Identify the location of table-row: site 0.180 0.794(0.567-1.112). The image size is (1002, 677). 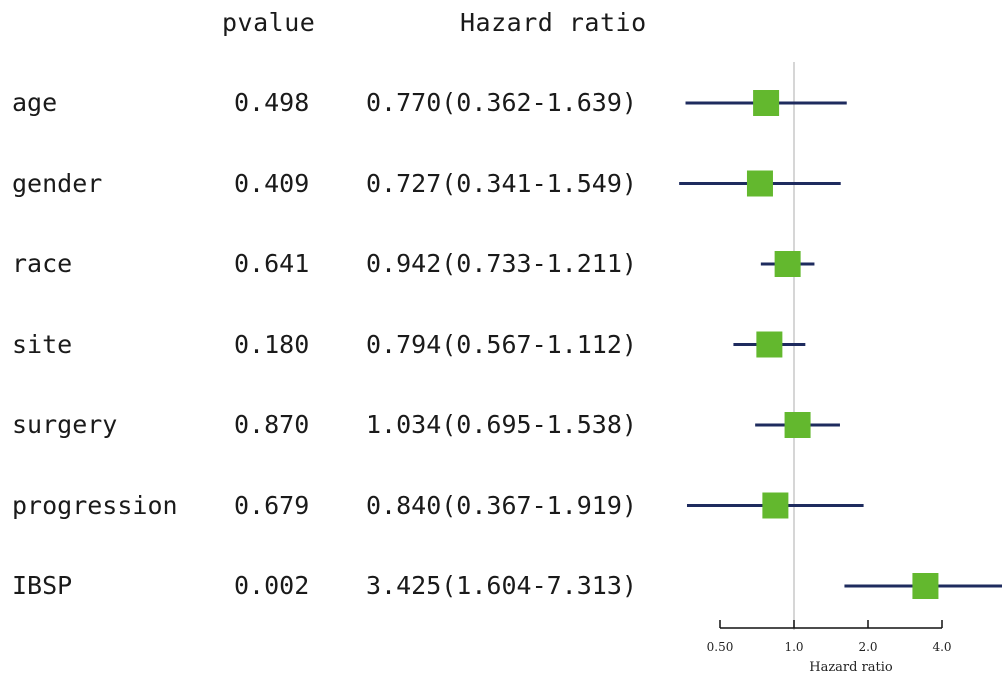
(340, 345).